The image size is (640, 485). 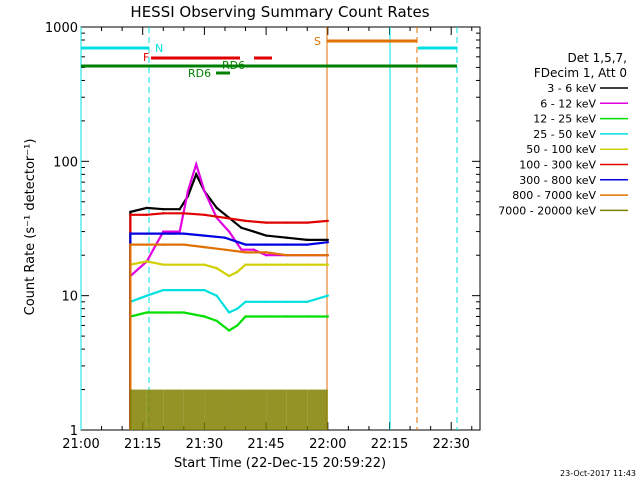 What do you see at coordinates (547, 210) in the screenshot?
I see `legend-label: 7000 - 20000 keV` at bounding box center [547, 210].